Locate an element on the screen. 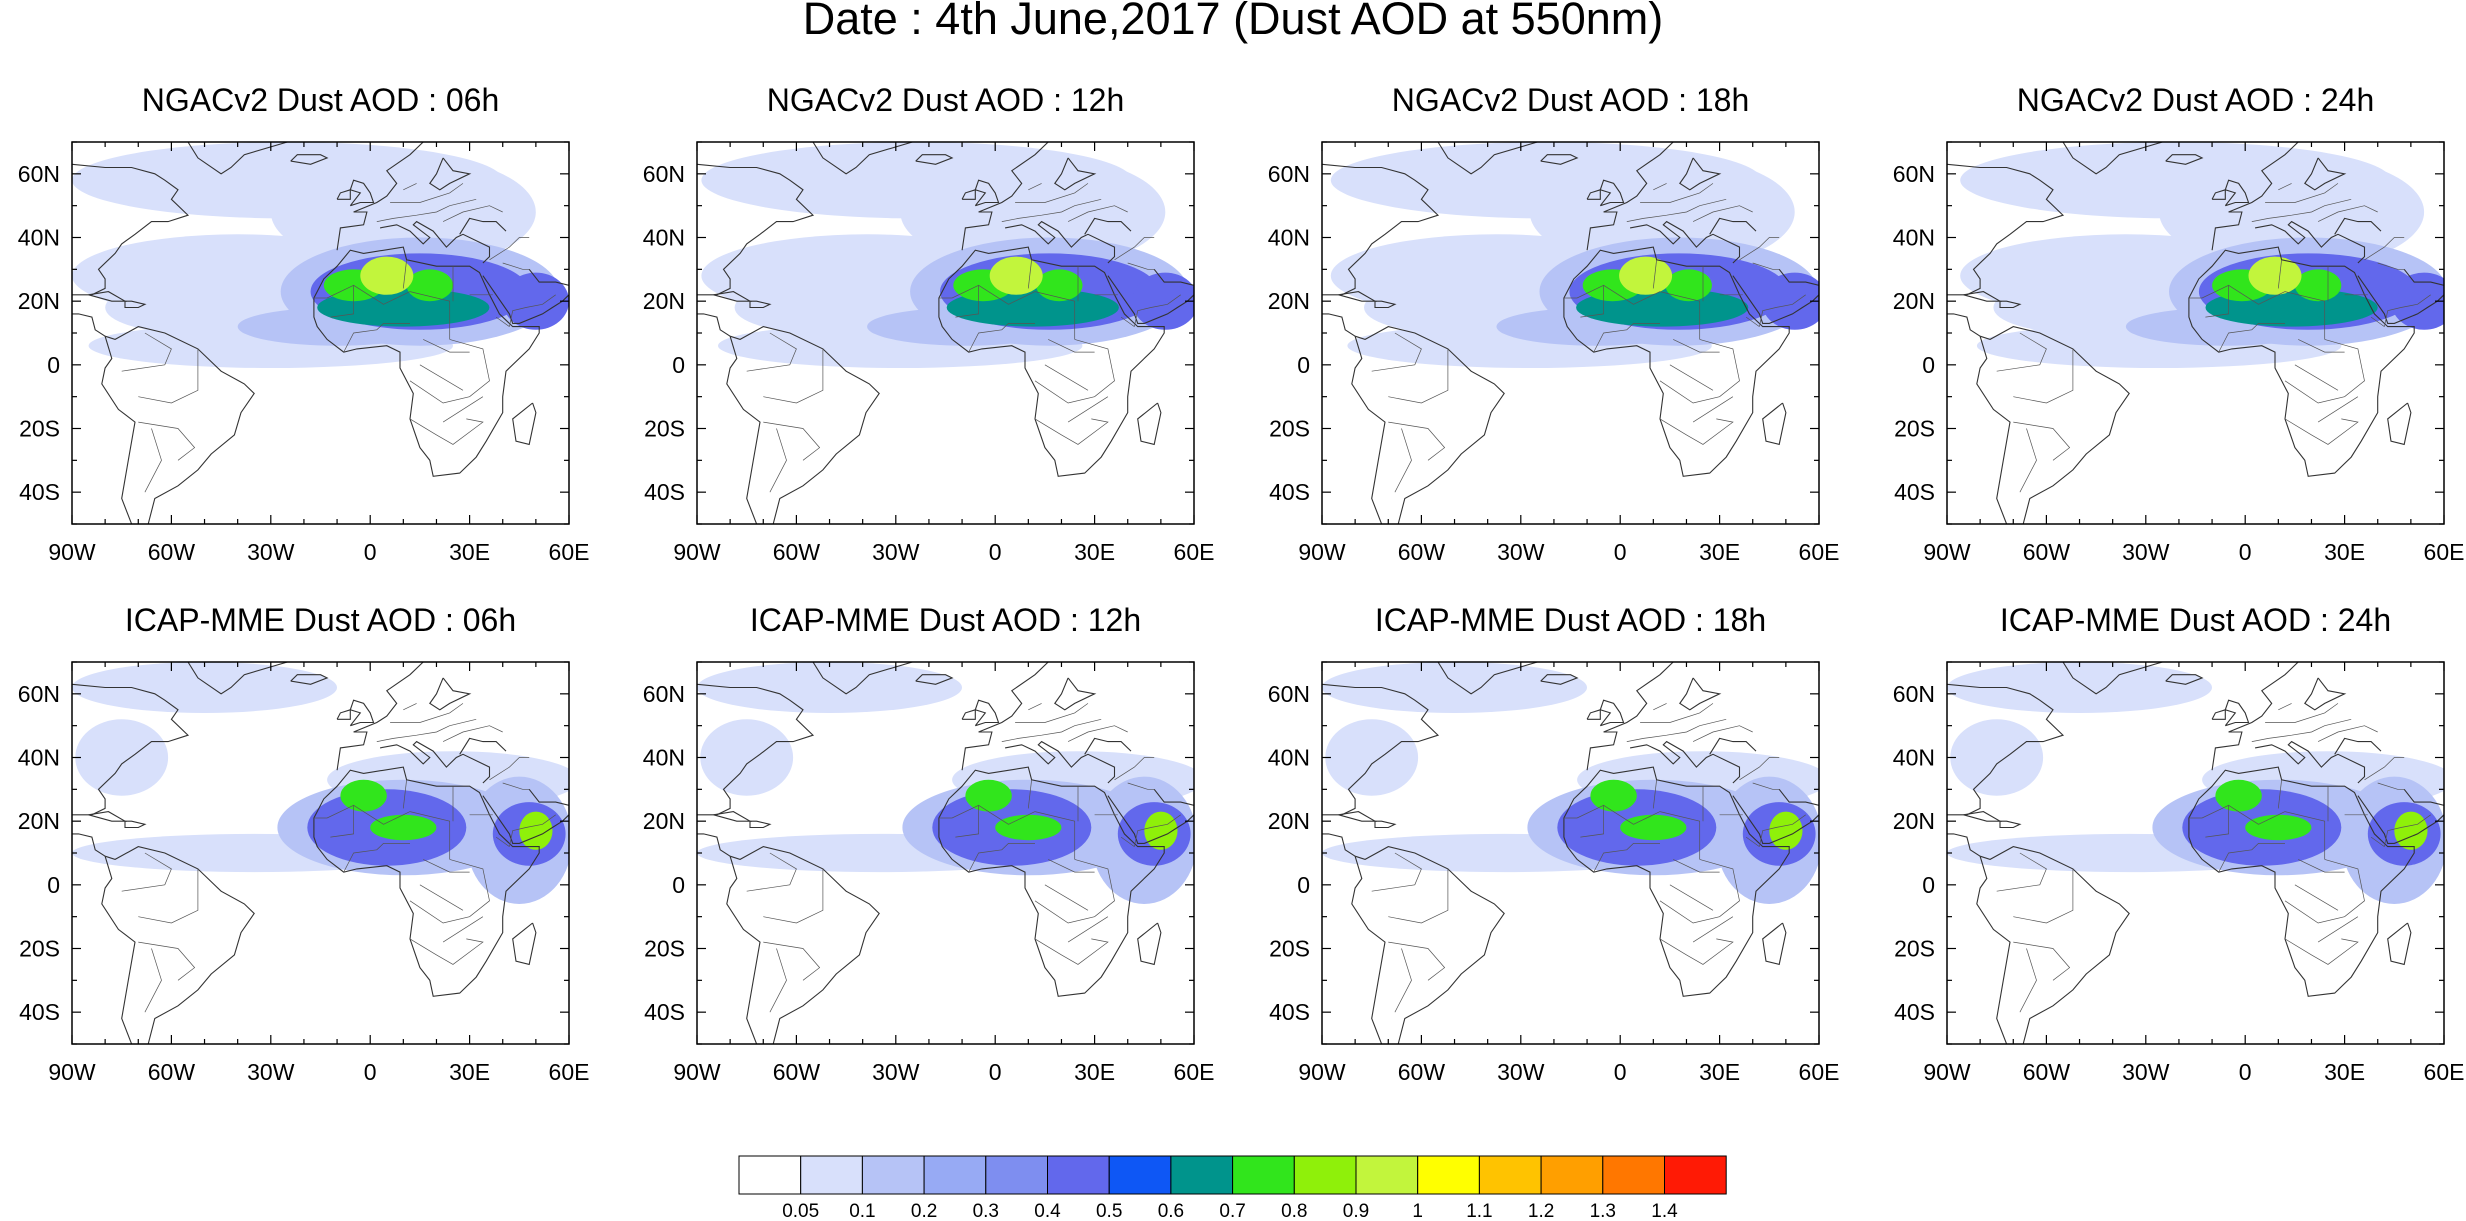 This screenshot has height=1221, width=2466. lon-tick-label: 60E is located at coordinates (2444, 1072).